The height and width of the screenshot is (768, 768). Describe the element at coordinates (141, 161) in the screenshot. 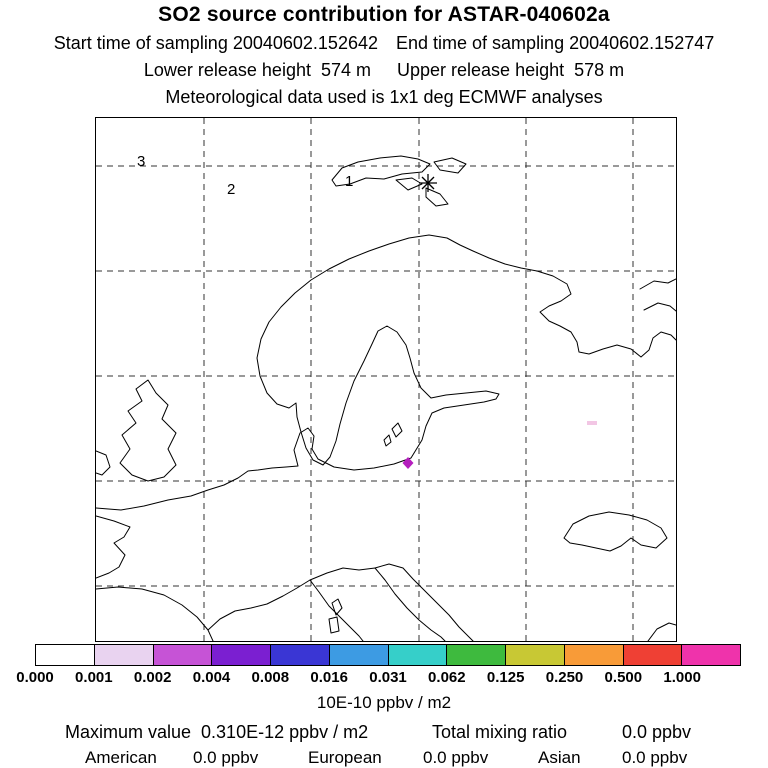

I see `map-label-3: 3` at that location.